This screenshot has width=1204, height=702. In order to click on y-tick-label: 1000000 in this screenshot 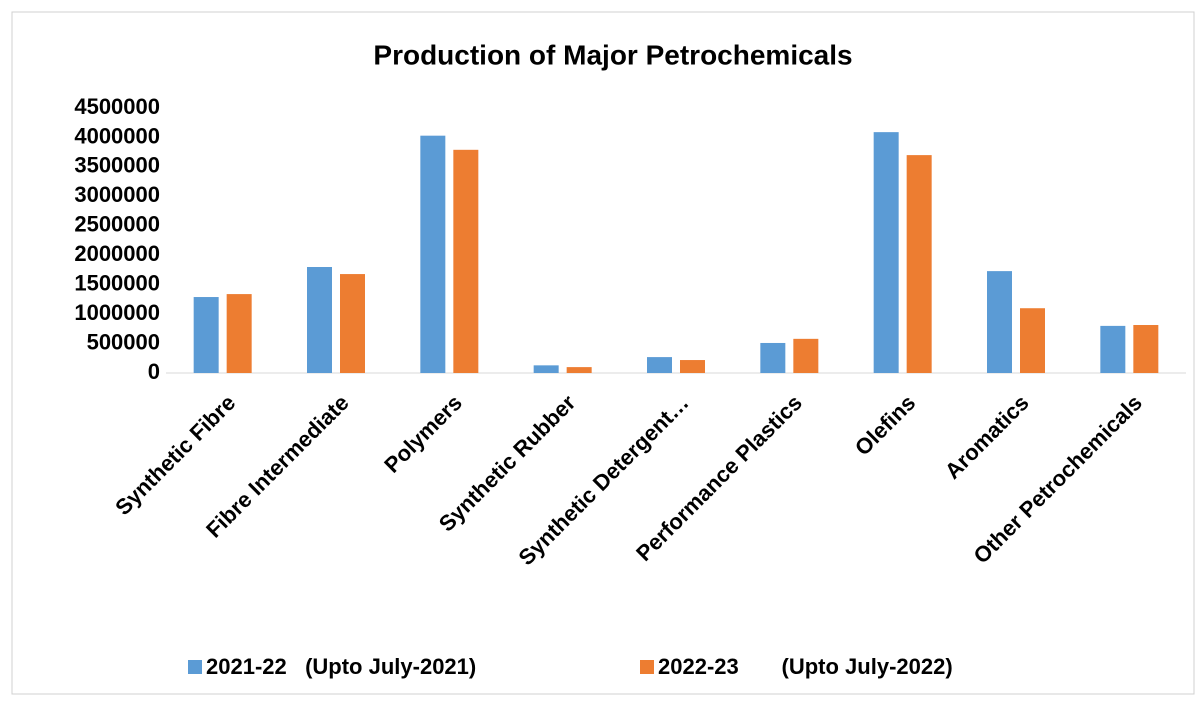, I will do `click(117, 312)`.